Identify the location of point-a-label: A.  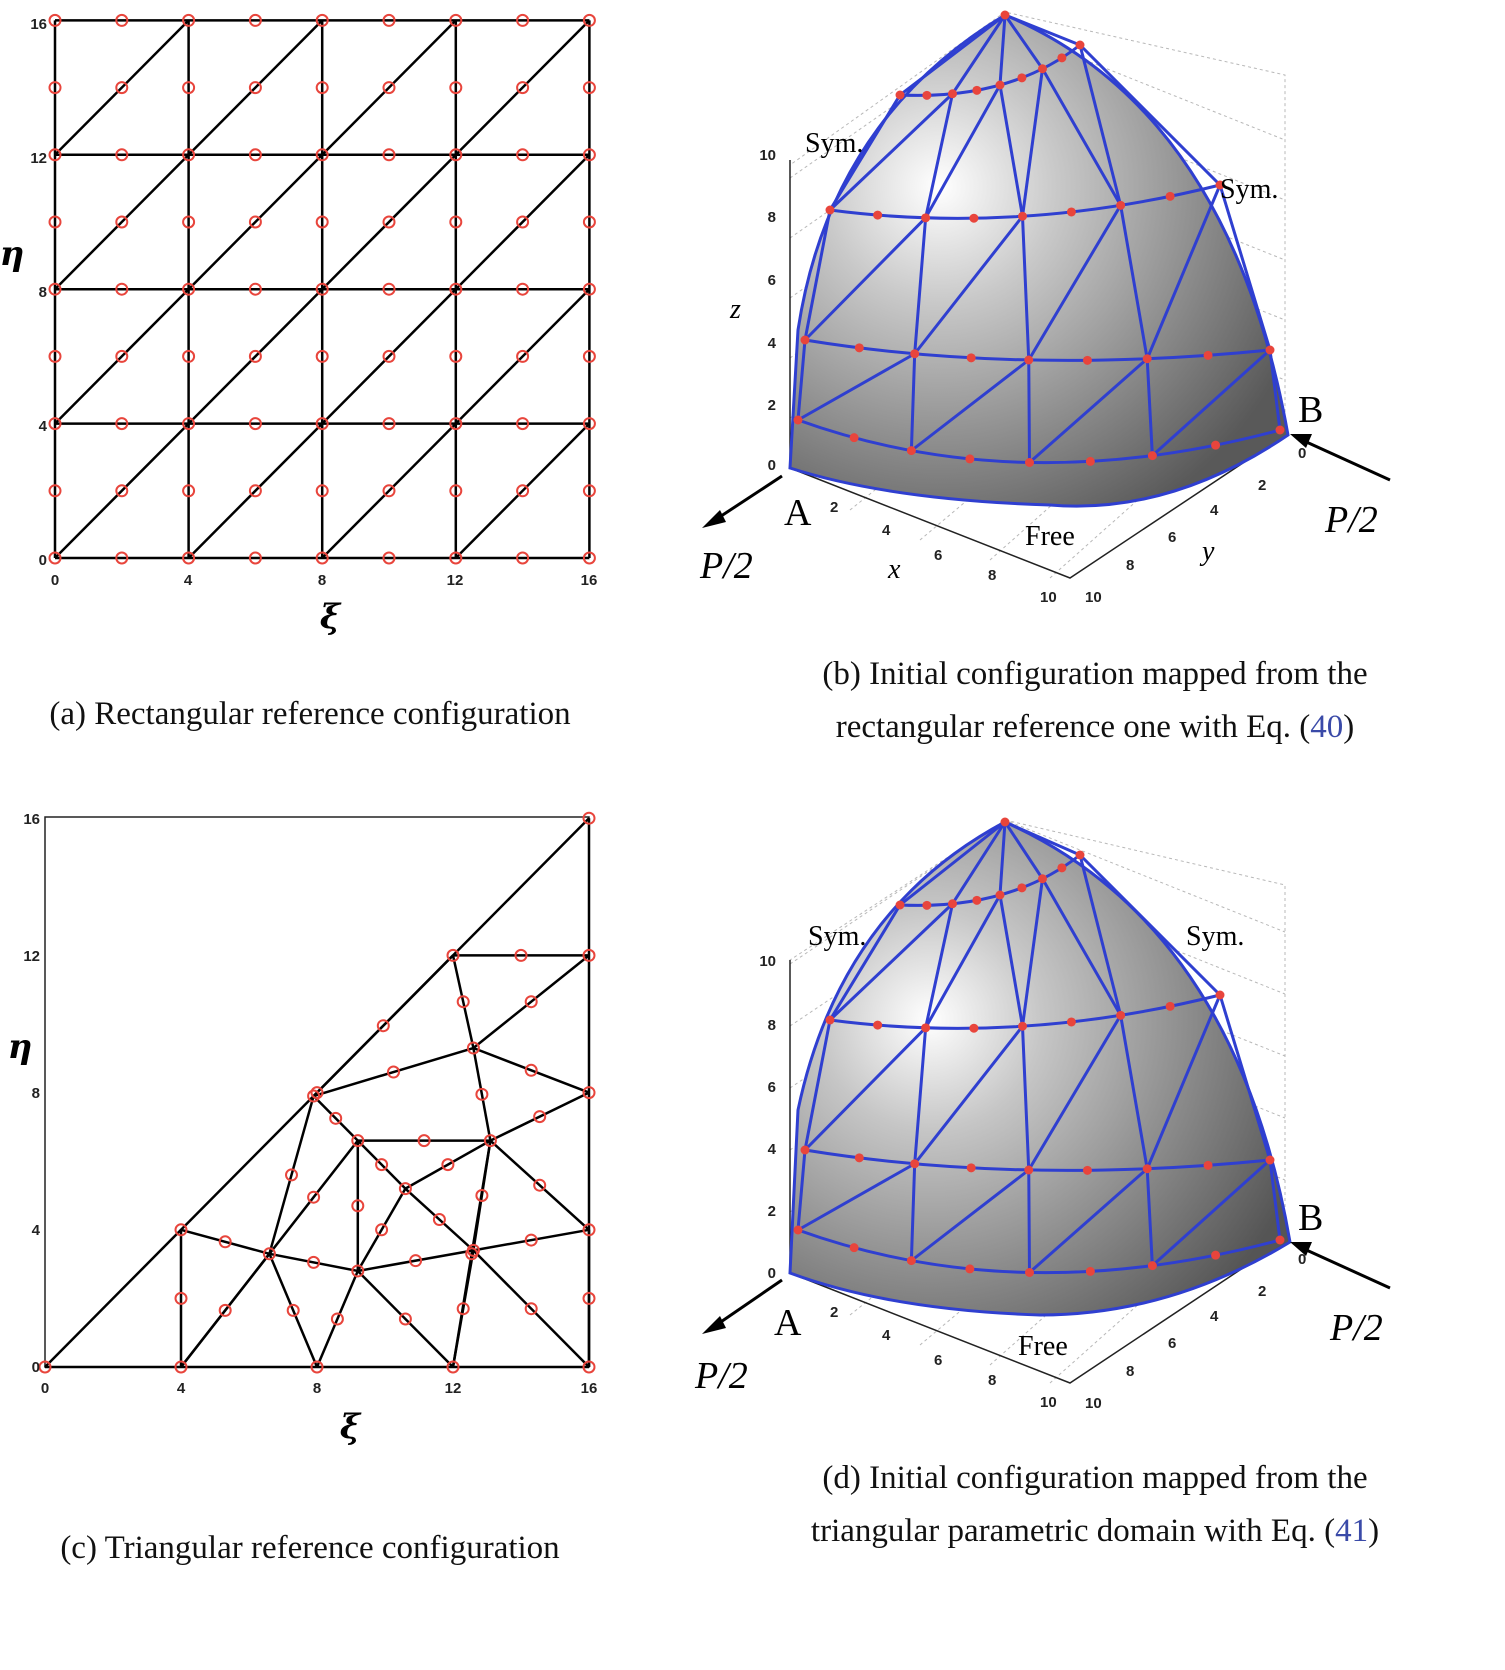
(798, 513).